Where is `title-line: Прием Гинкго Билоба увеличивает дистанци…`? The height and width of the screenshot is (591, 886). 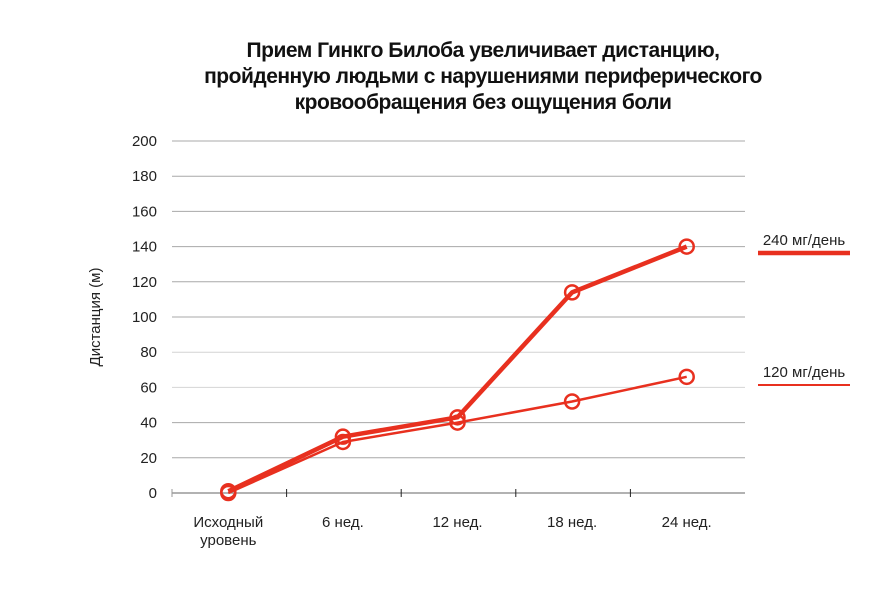
title-line: Прием Гинкго Билоба увеличивает дистанци… is located at coordinates (483, 50).